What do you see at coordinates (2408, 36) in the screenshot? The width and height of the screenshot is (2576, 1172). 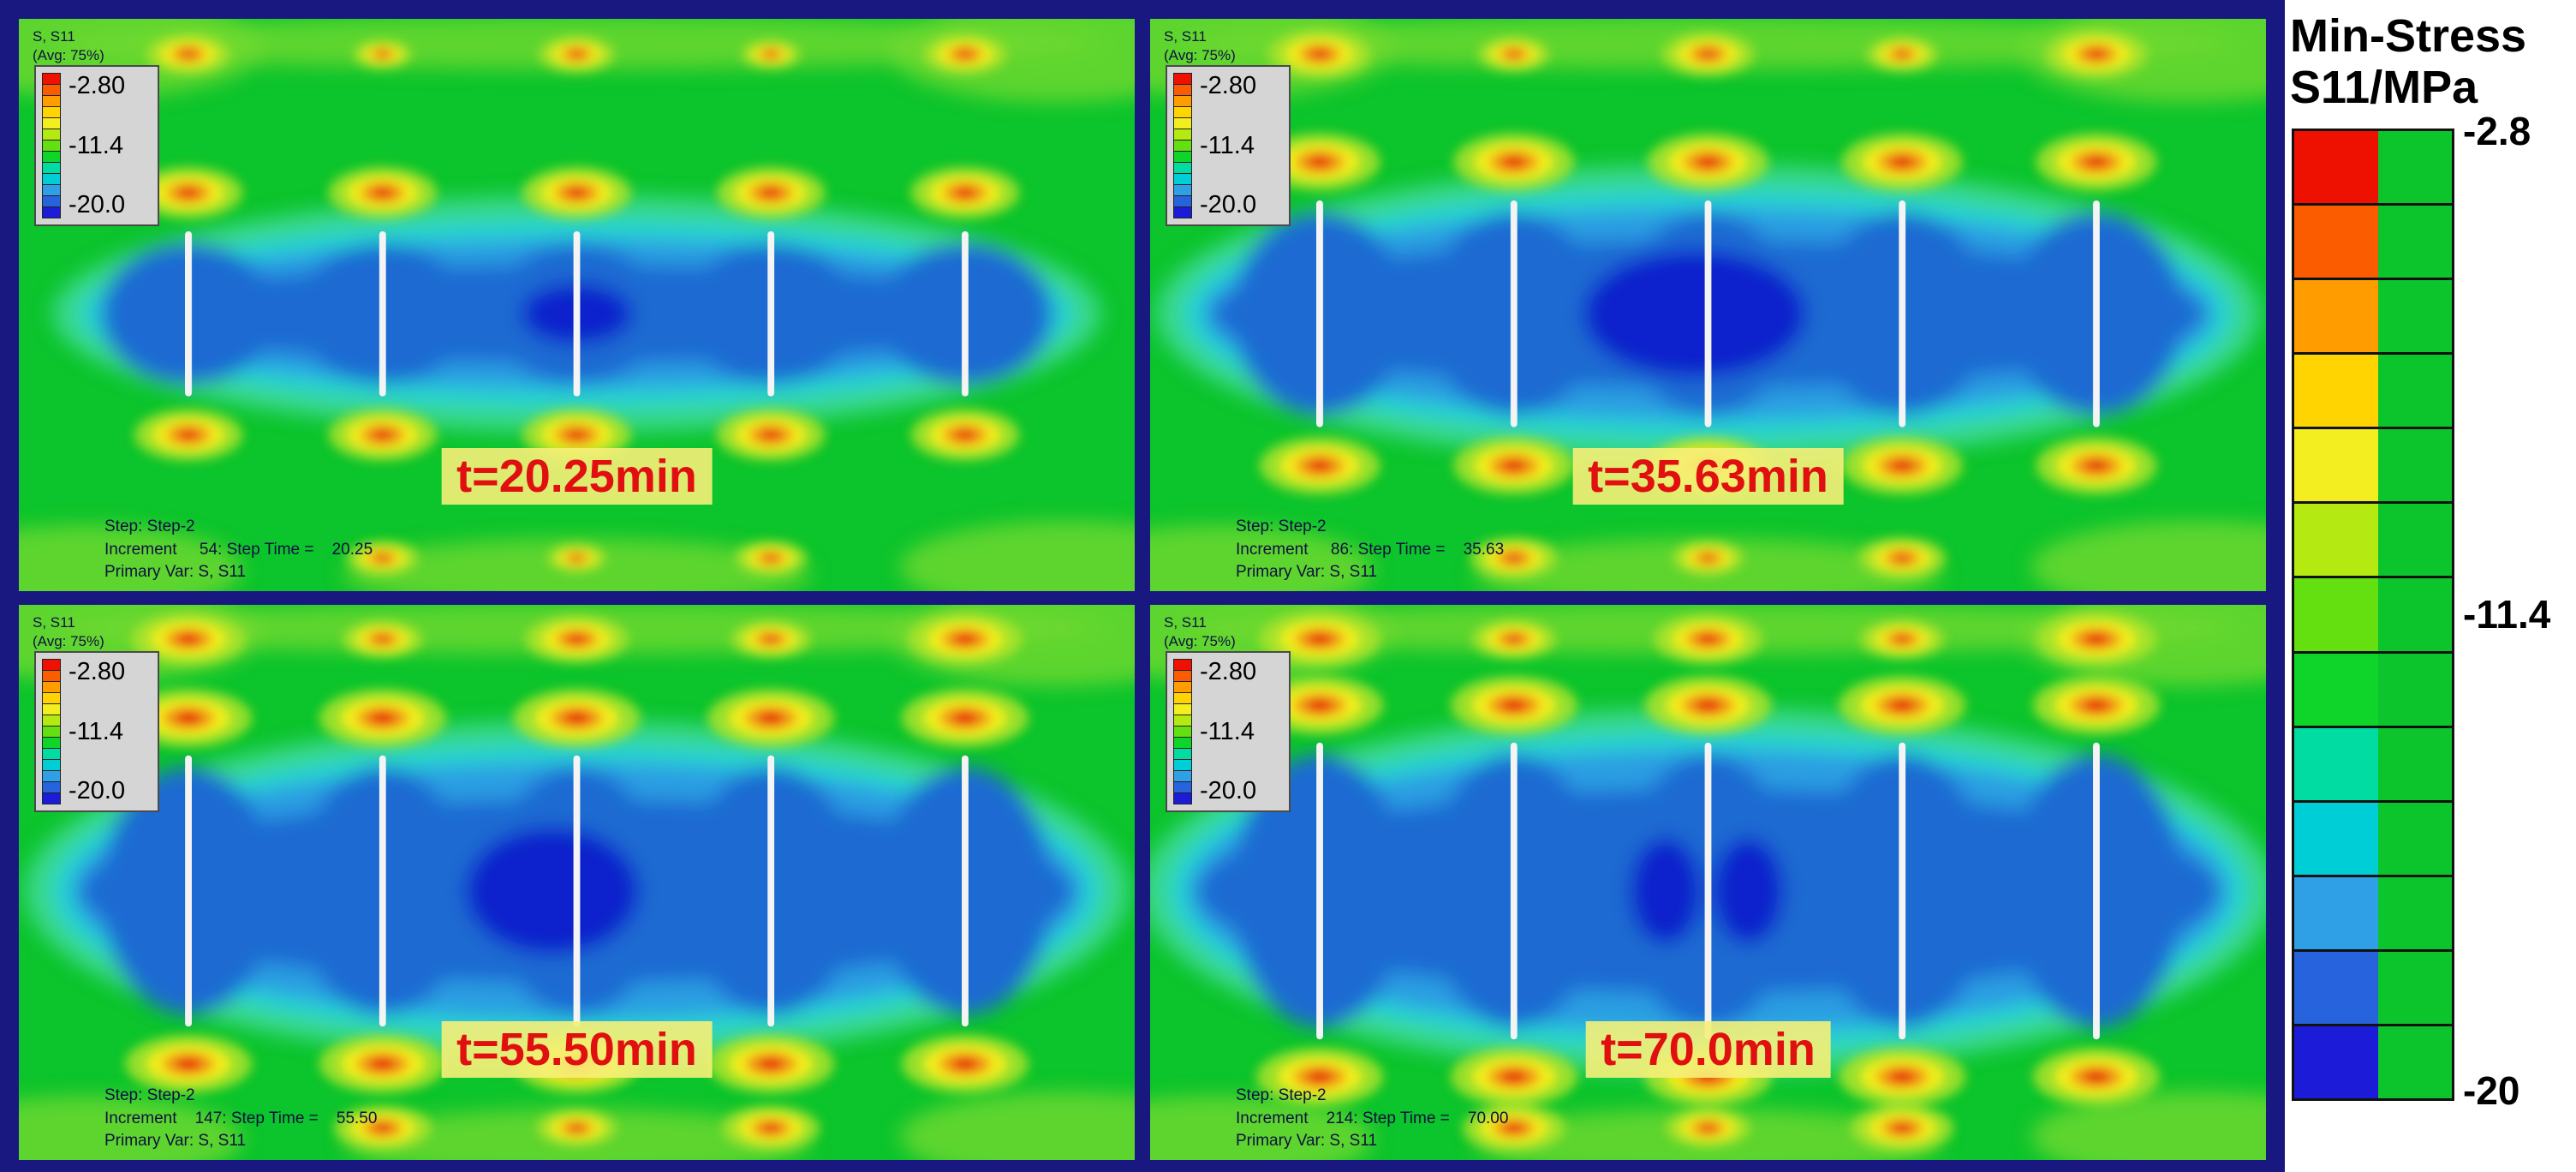 I see `colorbar-title-line1: Min-Stress` at bounding box center [2408, 36].